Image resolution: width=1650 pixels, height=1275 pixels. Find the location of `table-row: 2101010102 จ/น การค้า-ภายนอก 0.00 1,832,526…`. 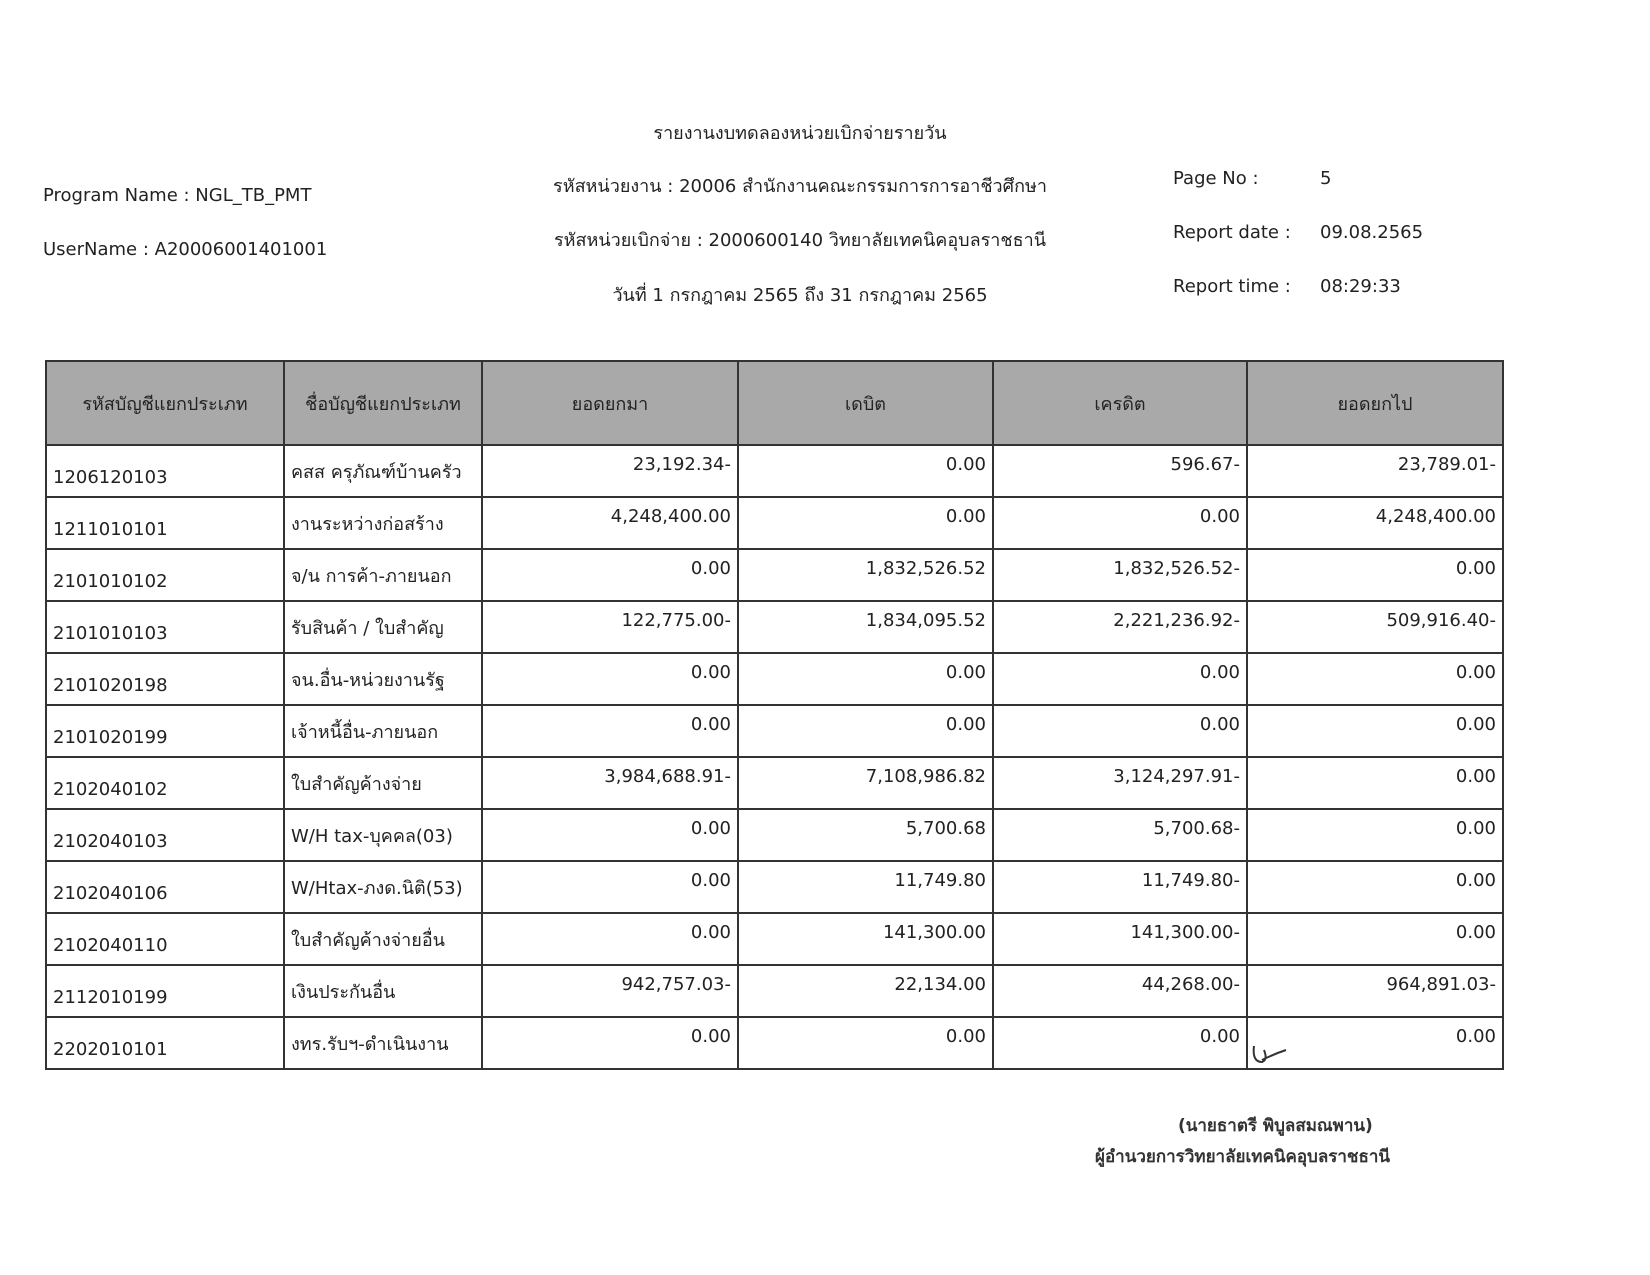

table-row: 2101010102 จ/น การค้า-ภายนอก 0.00 1,832,526… is located at coordinates (774, 575).